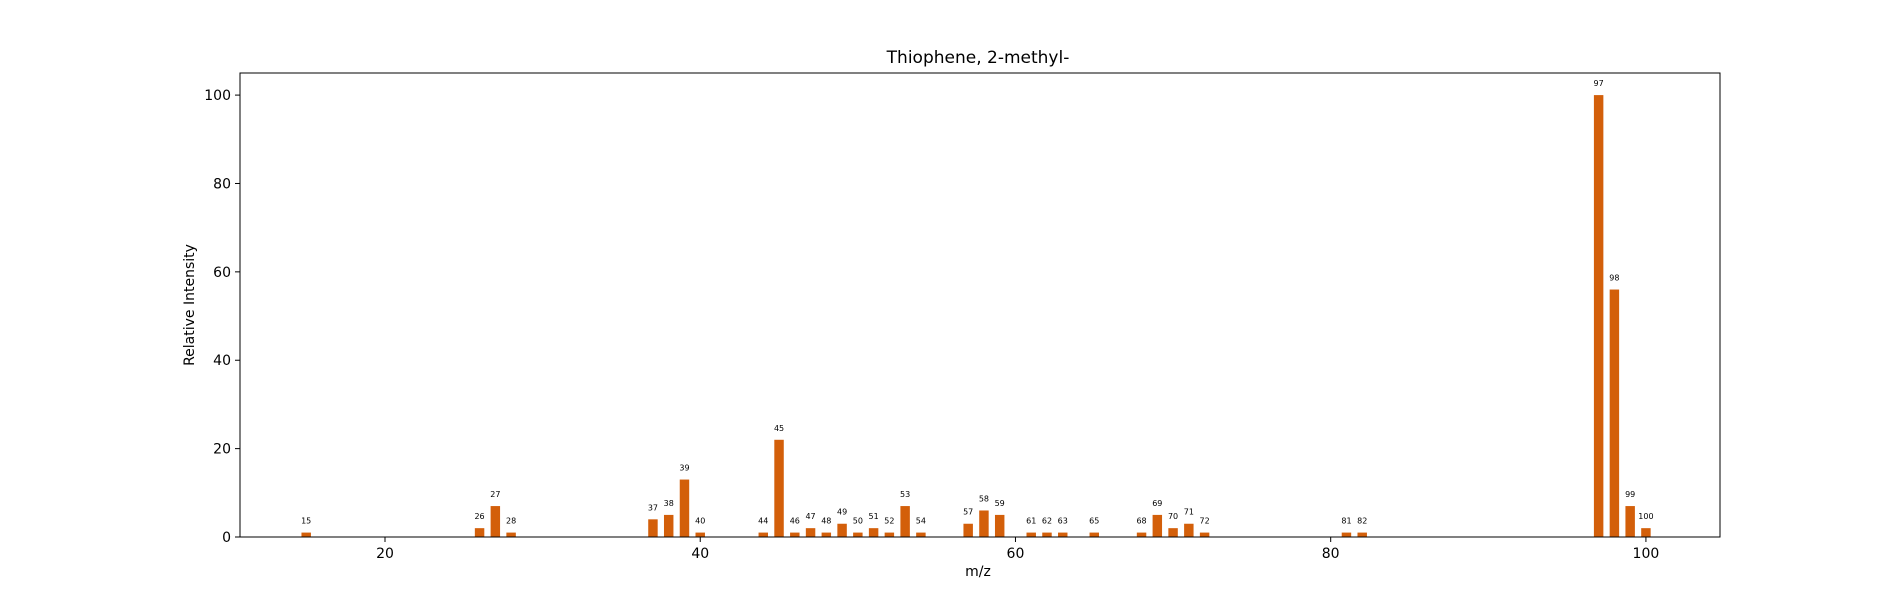 The width and height of the screenshot is (1900, 600). Describe the element at coordinates (222, 273) in the screenshot. I see `y-tick-label: 60` at that location.